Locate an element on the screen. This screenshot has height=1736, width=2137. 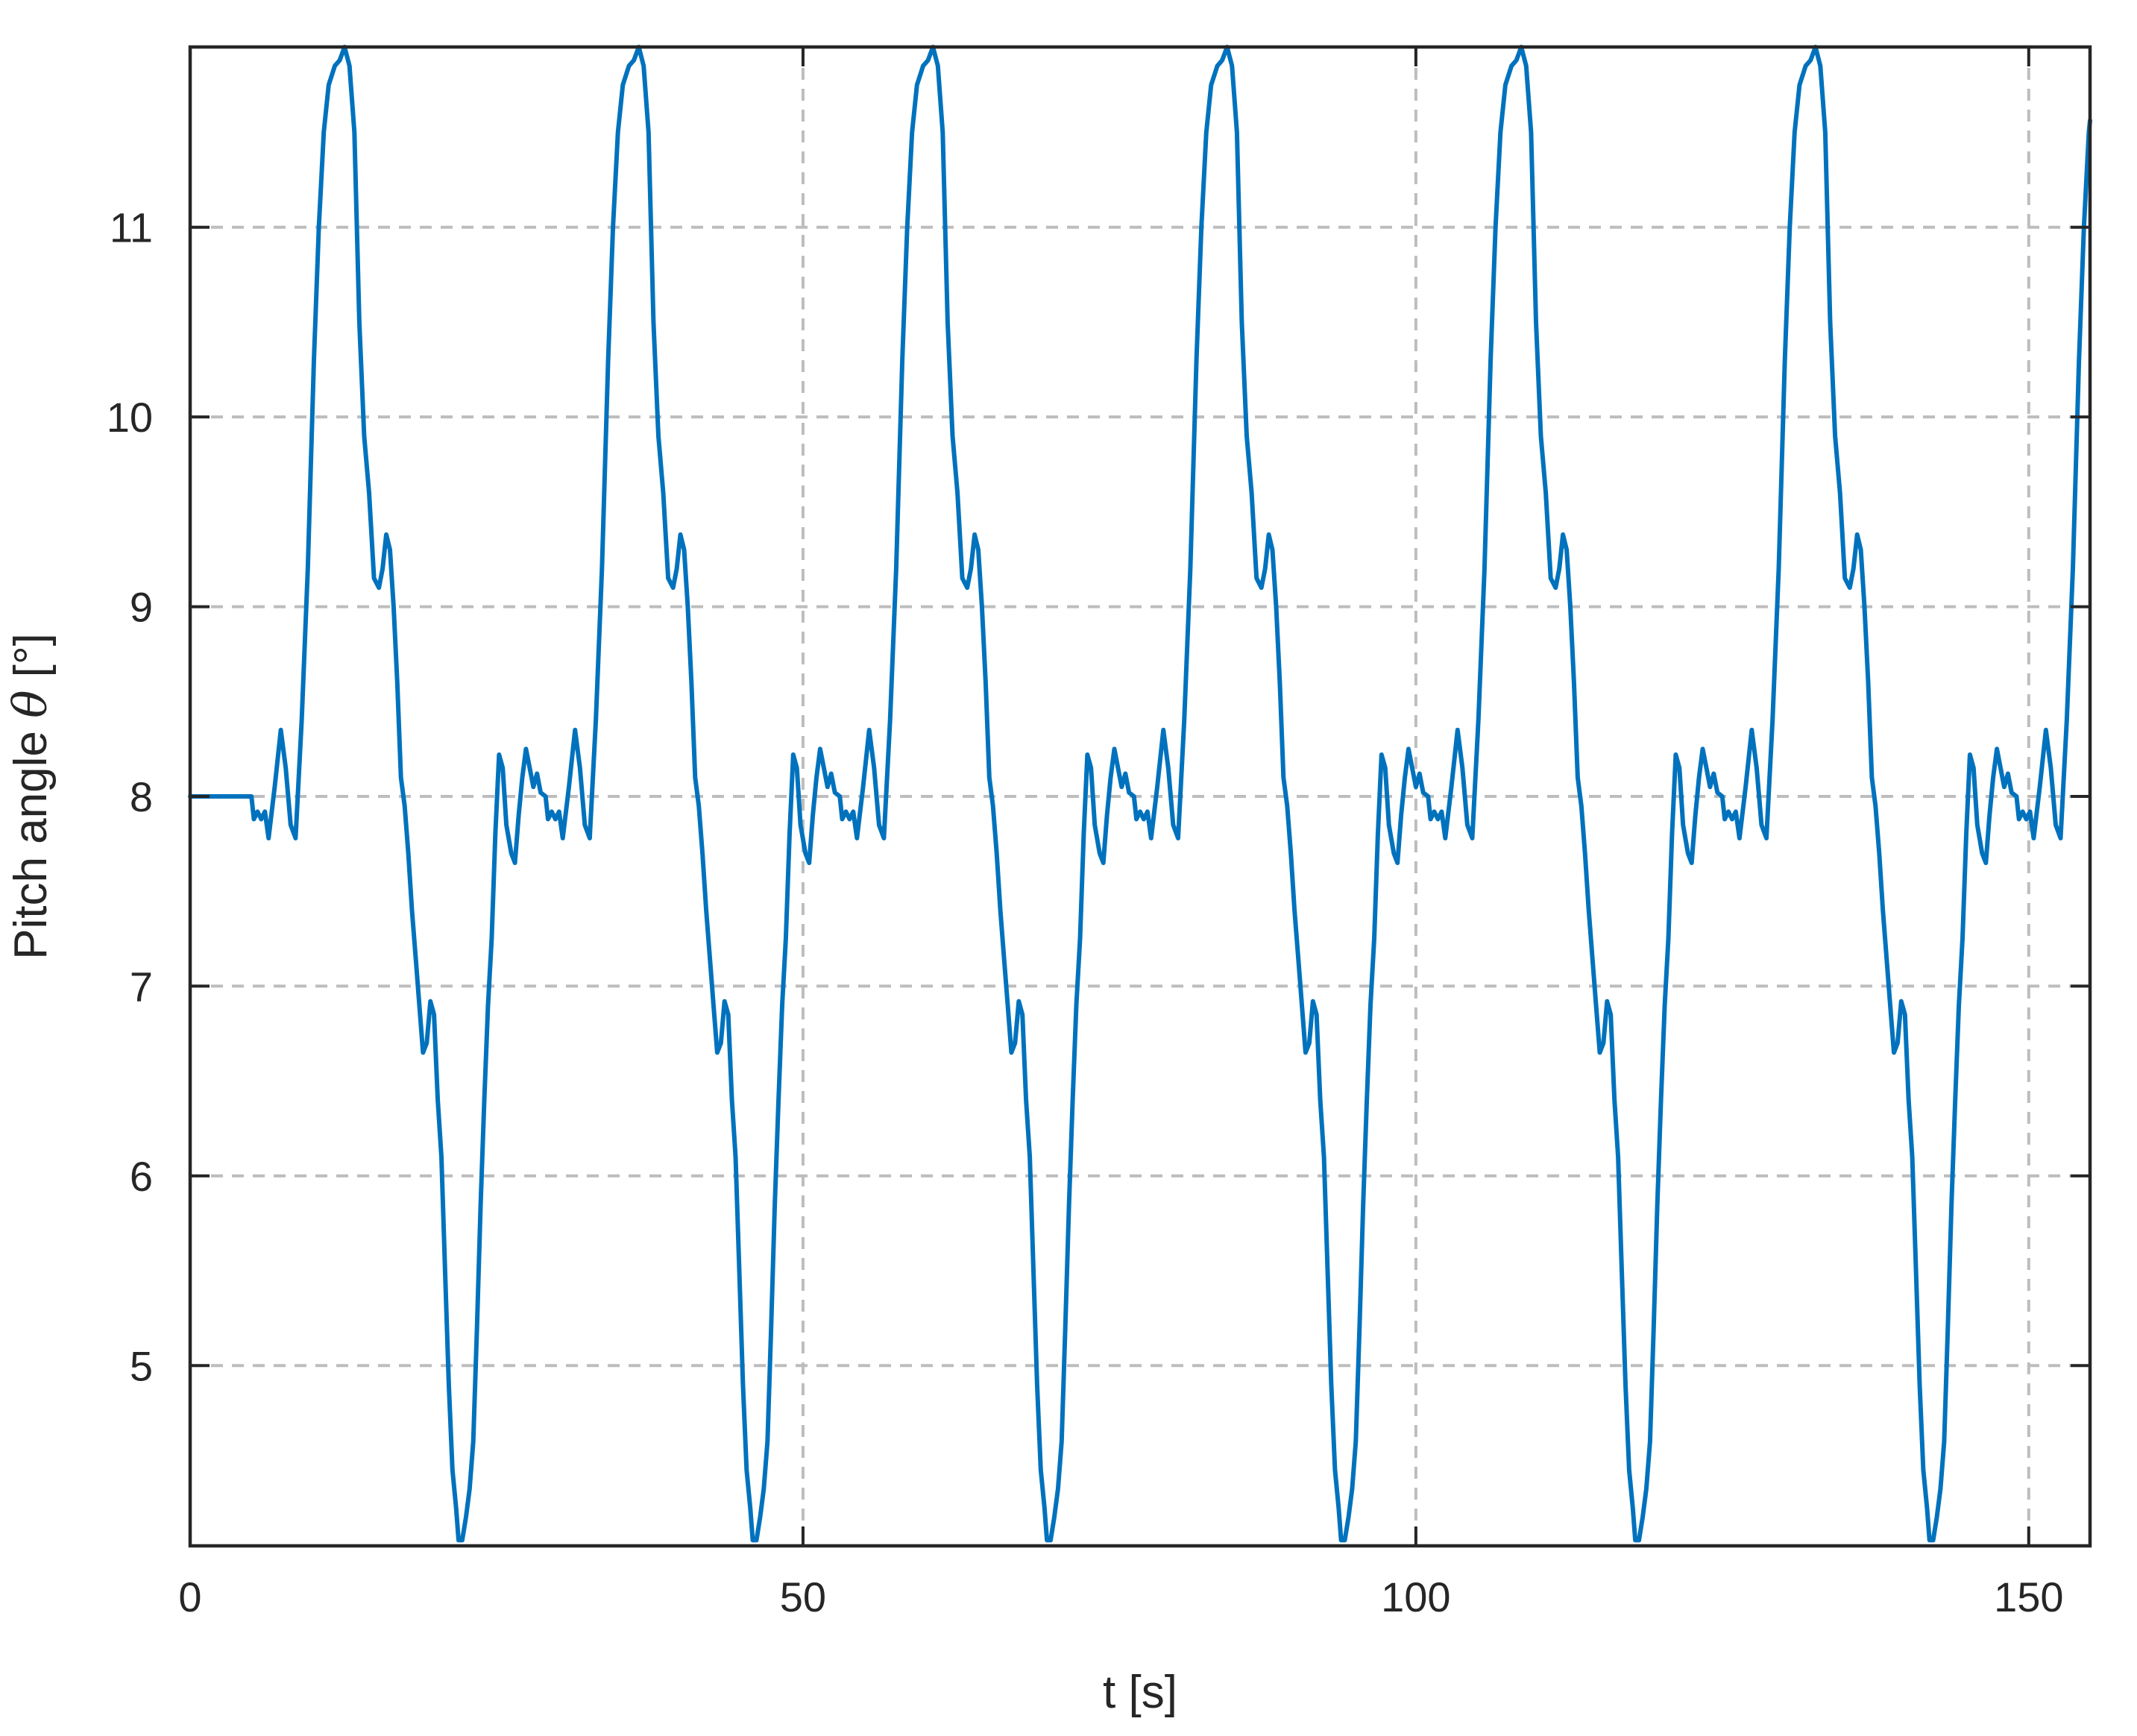
y-tick-label-0: 5 is located at coordinates (141, 1366).